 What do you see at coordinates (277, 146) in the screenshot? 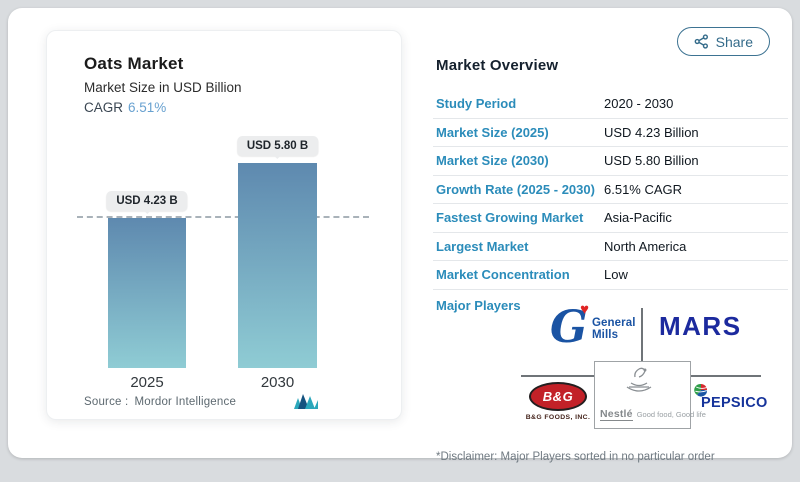
I see `bar-value-label-2030: USD 5.80 B` at bounding box center [277, 146].